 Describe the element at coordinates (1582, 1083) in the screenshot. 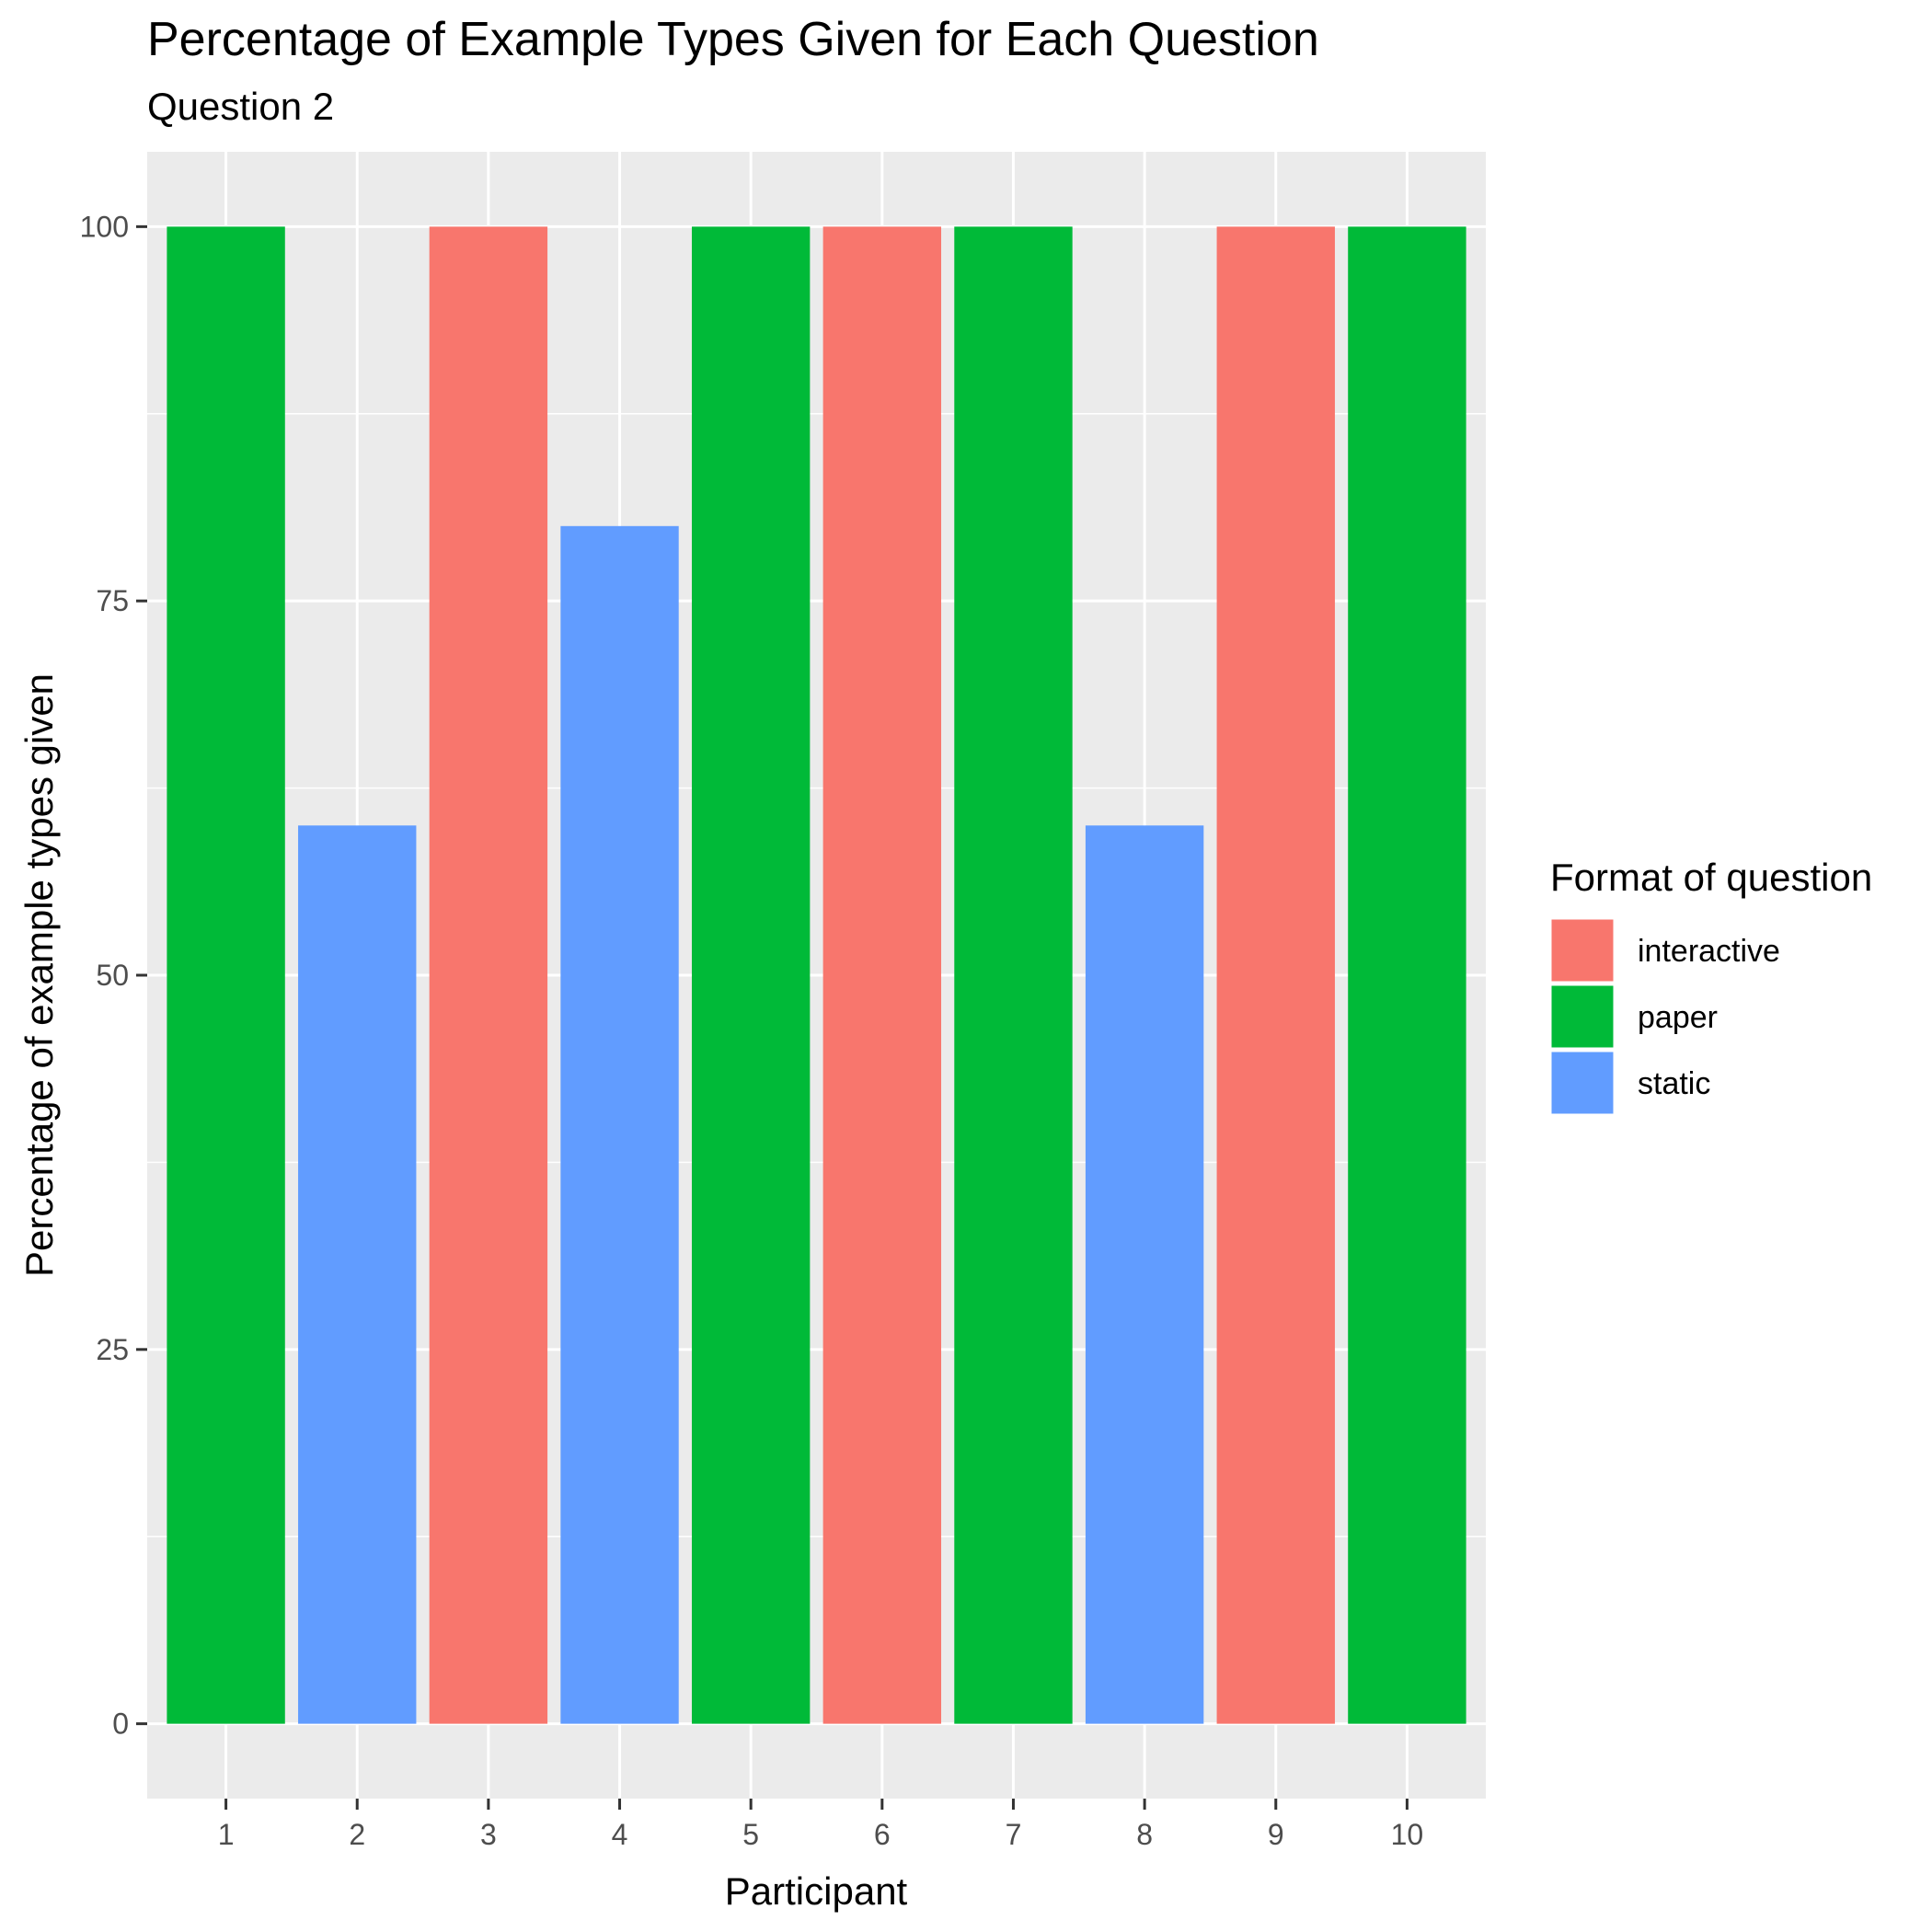

I see `legend-key-static` at that location.